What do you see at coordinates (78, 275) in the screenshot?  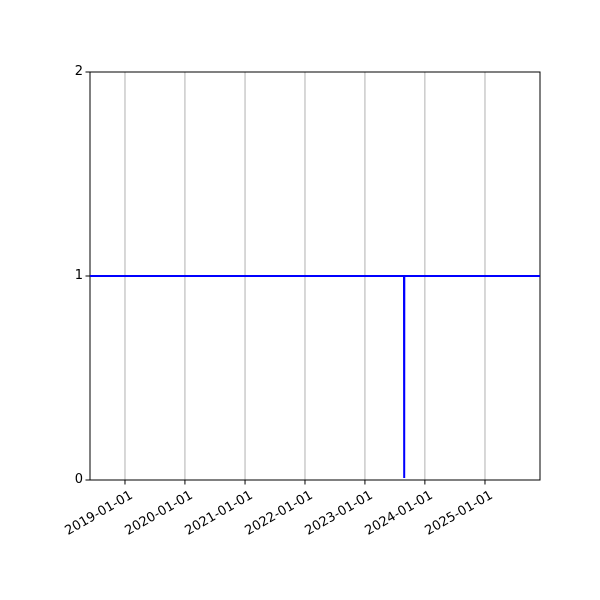 I see `y-axis-tick-label: 1` at bounding box center [78, 275].